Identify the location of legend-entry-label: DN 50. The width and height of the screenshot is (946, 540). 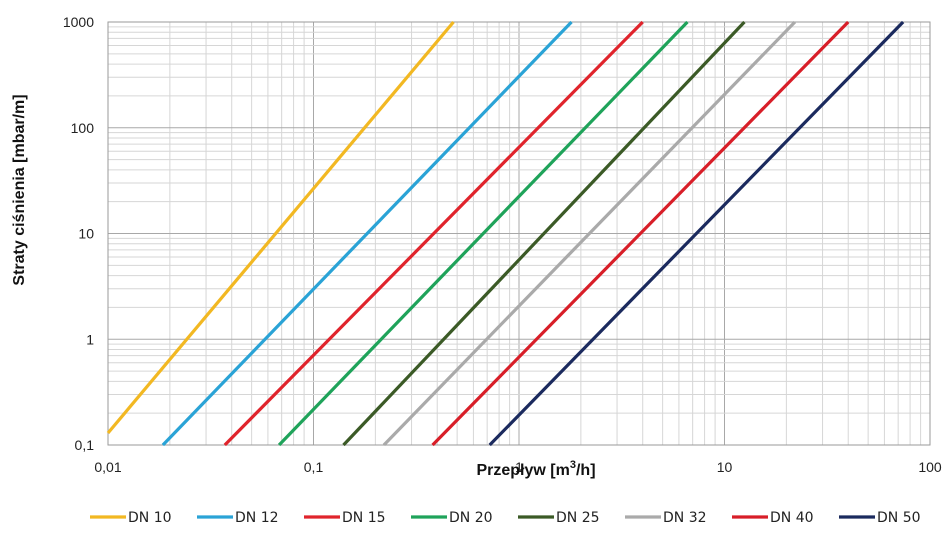
(899, 518).